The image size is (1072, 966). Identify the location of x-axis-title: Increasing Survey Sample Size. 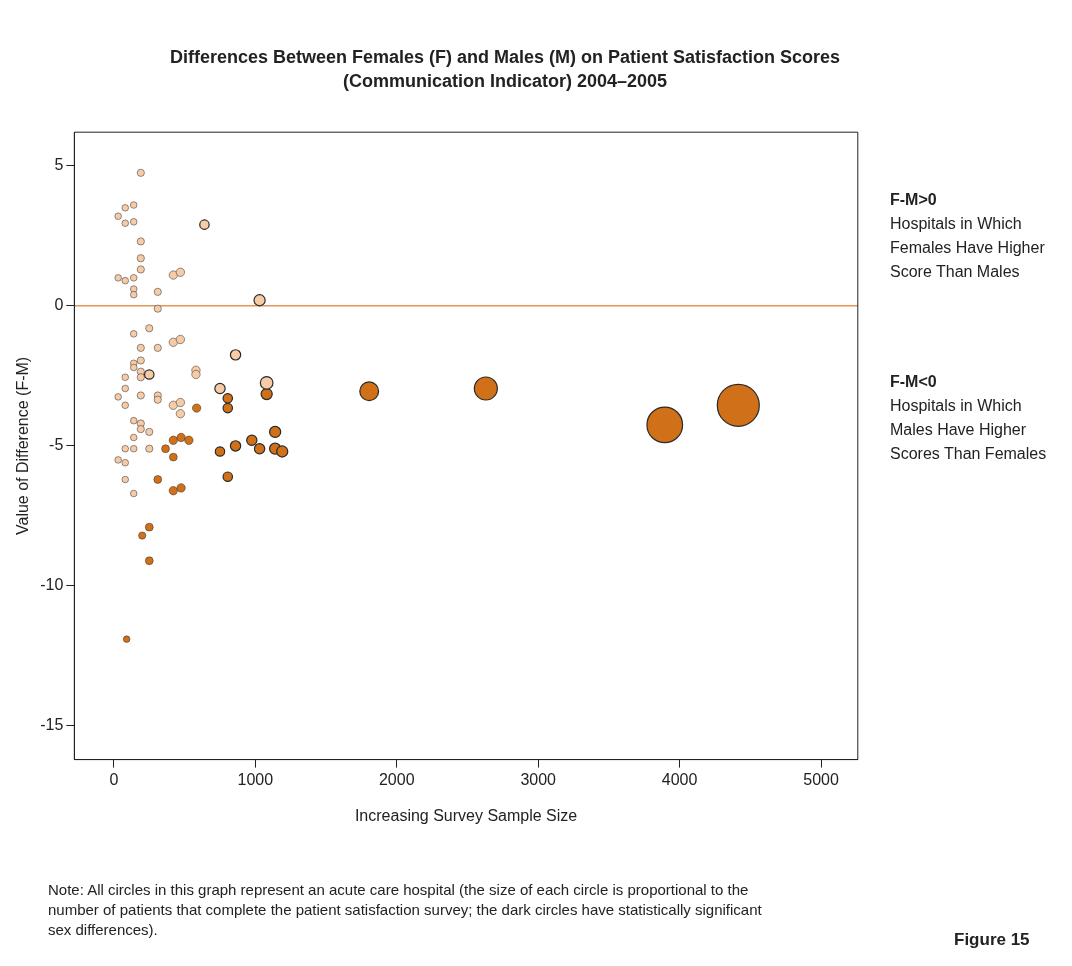
(466, 815).